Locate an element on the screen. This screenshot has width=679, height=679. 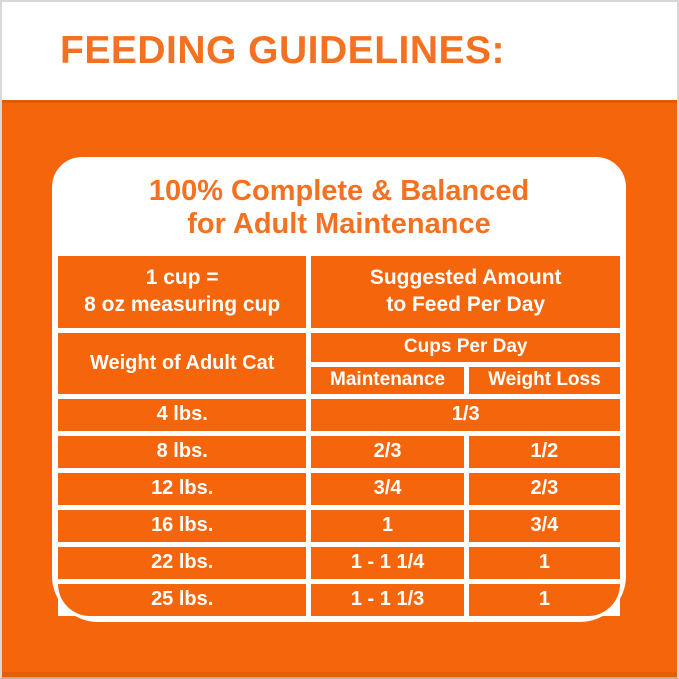
table-row-maintenance: 1 is located at coordinates (387, 525).